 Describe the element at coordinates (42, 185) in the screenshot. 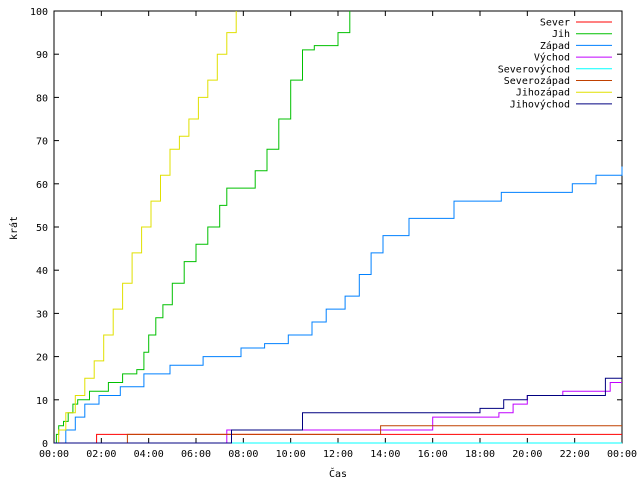

I see `y-tick-label: 60` at that location.